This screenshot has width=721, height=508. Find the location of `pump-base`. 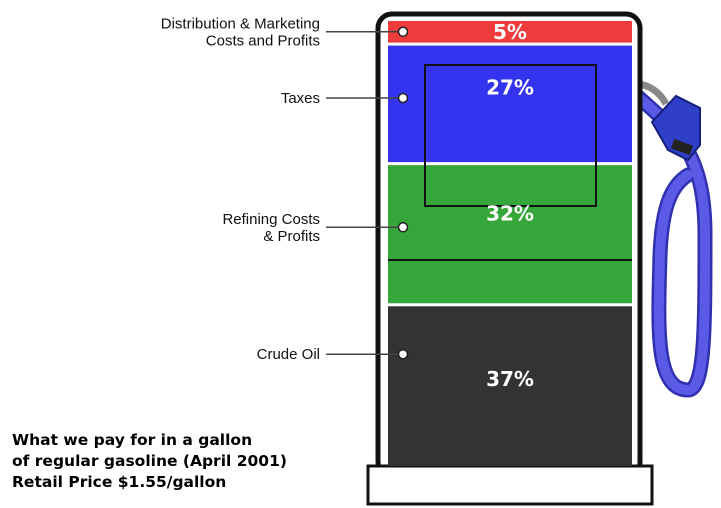

pump-base is located at coordinates (510, 485).